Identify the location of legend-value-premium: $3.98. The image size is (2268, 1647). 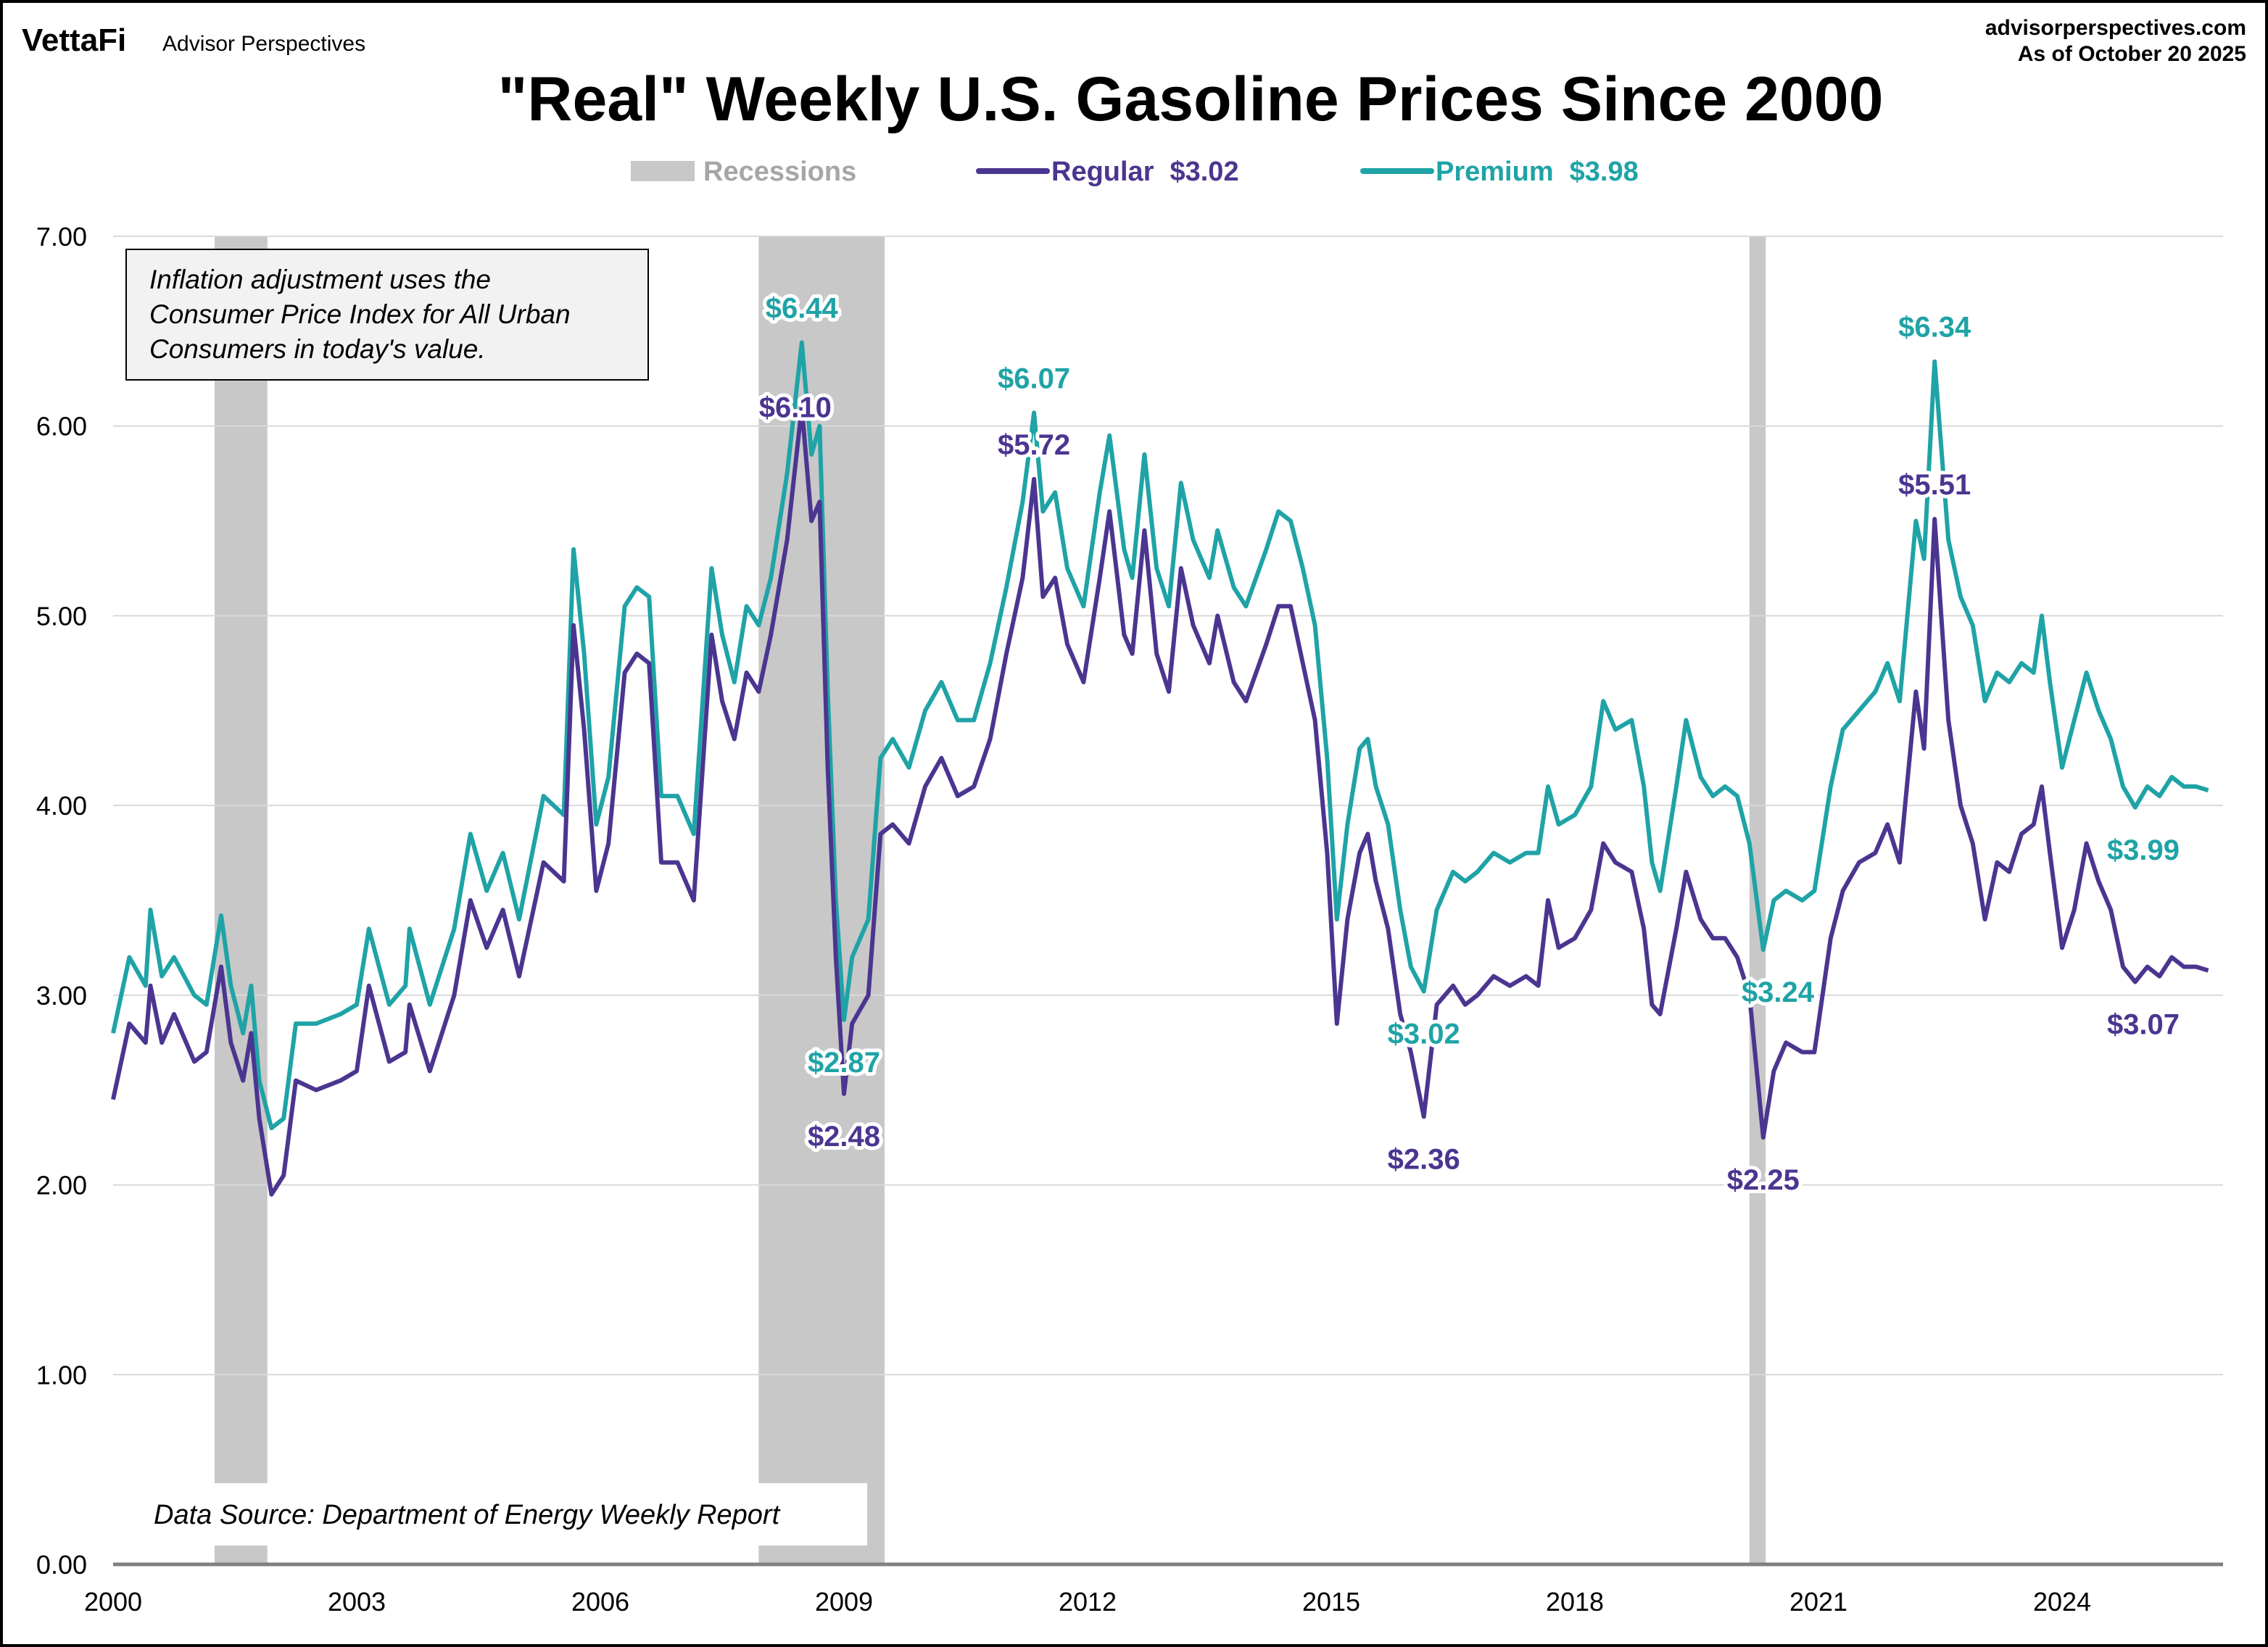
(1604, 172).